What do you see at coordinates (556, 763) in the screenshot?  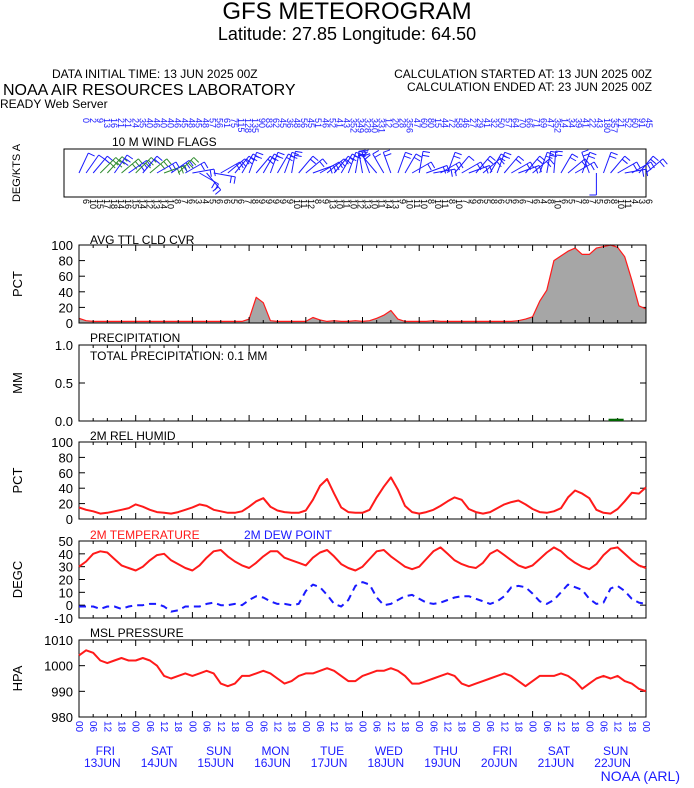 I see `date-label: 21JUN` at bounding box center [556, 763].